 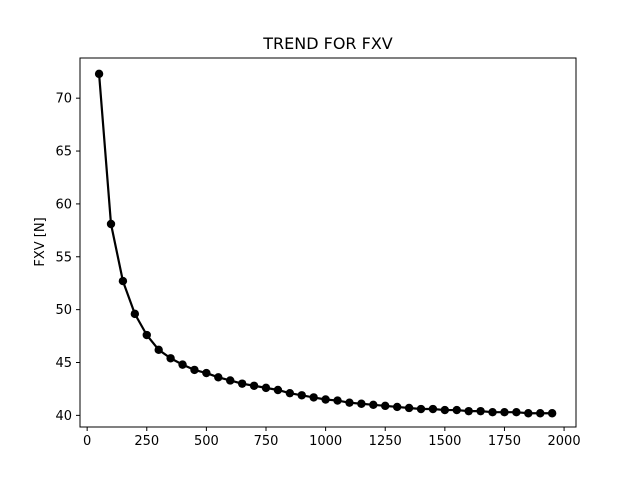 I want to click on x-tick-label: 500, so click(x=206, y=441).